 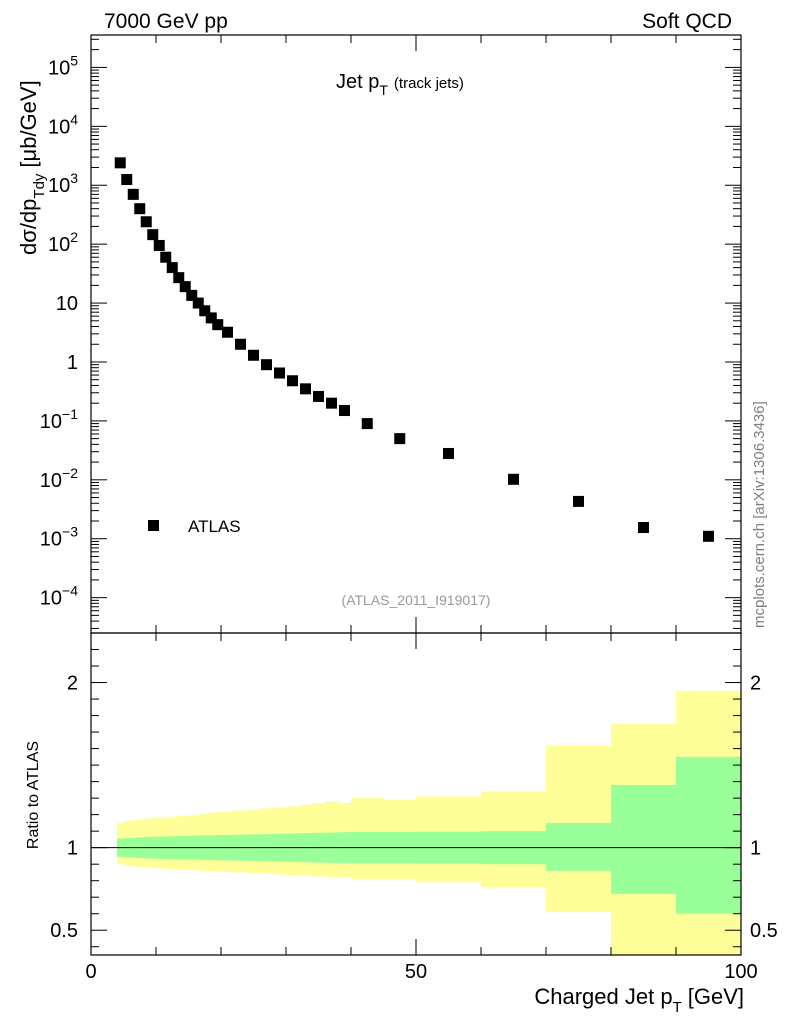 I want to click on plot-title-main: Jet p, so click(x=357, y=82).